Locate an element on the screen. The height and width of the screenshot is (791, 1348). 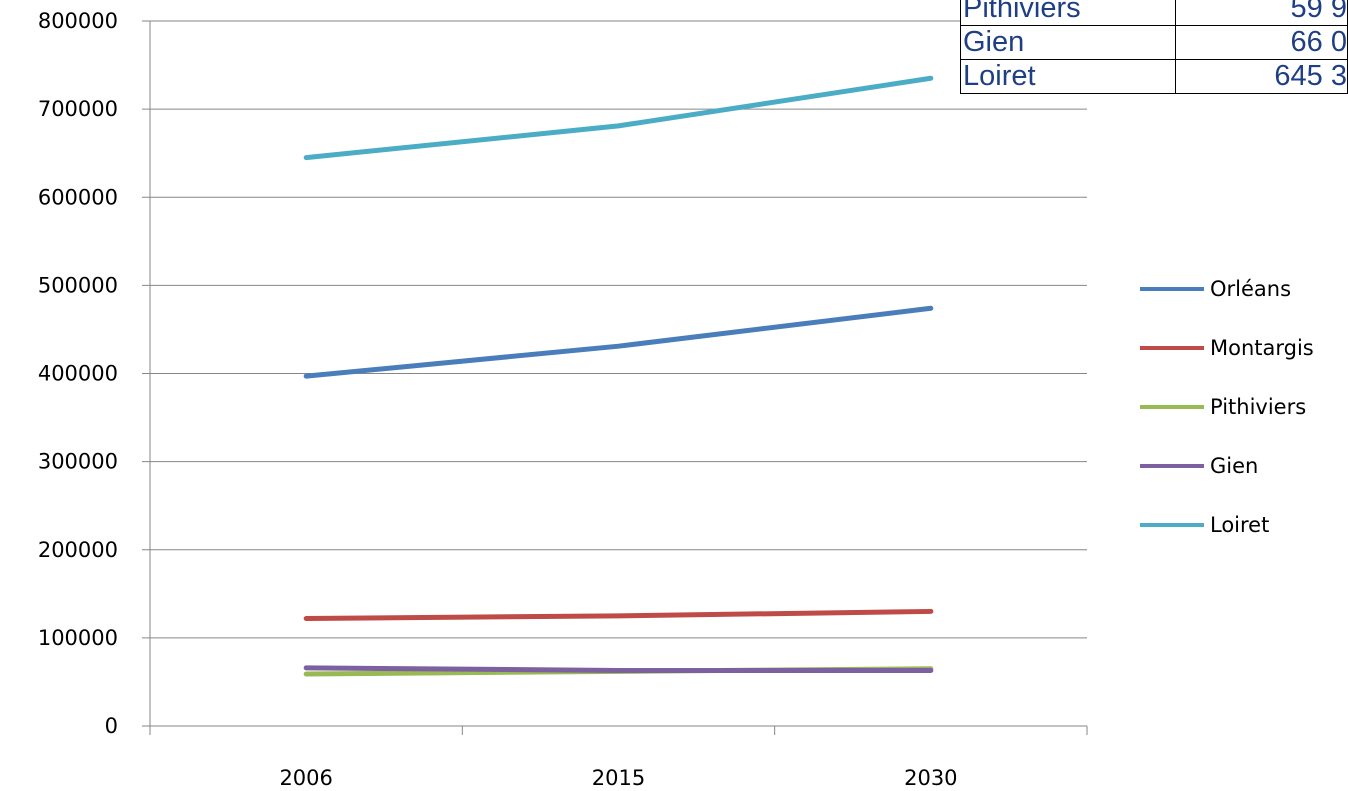
population-table: Pithiviers 59 9 Gien 66 0 Loiret 645 3 is located at coordinates (1154, 47).